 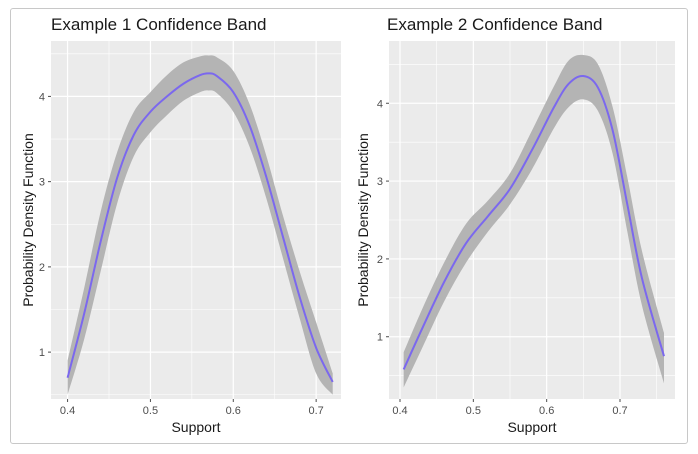 What do you see at coordinates (510, 408) in the screenshot?
I see `chart-2-x-ticks: 0.4 0.5 0.6 0.7` at bounding box center [510, 408].